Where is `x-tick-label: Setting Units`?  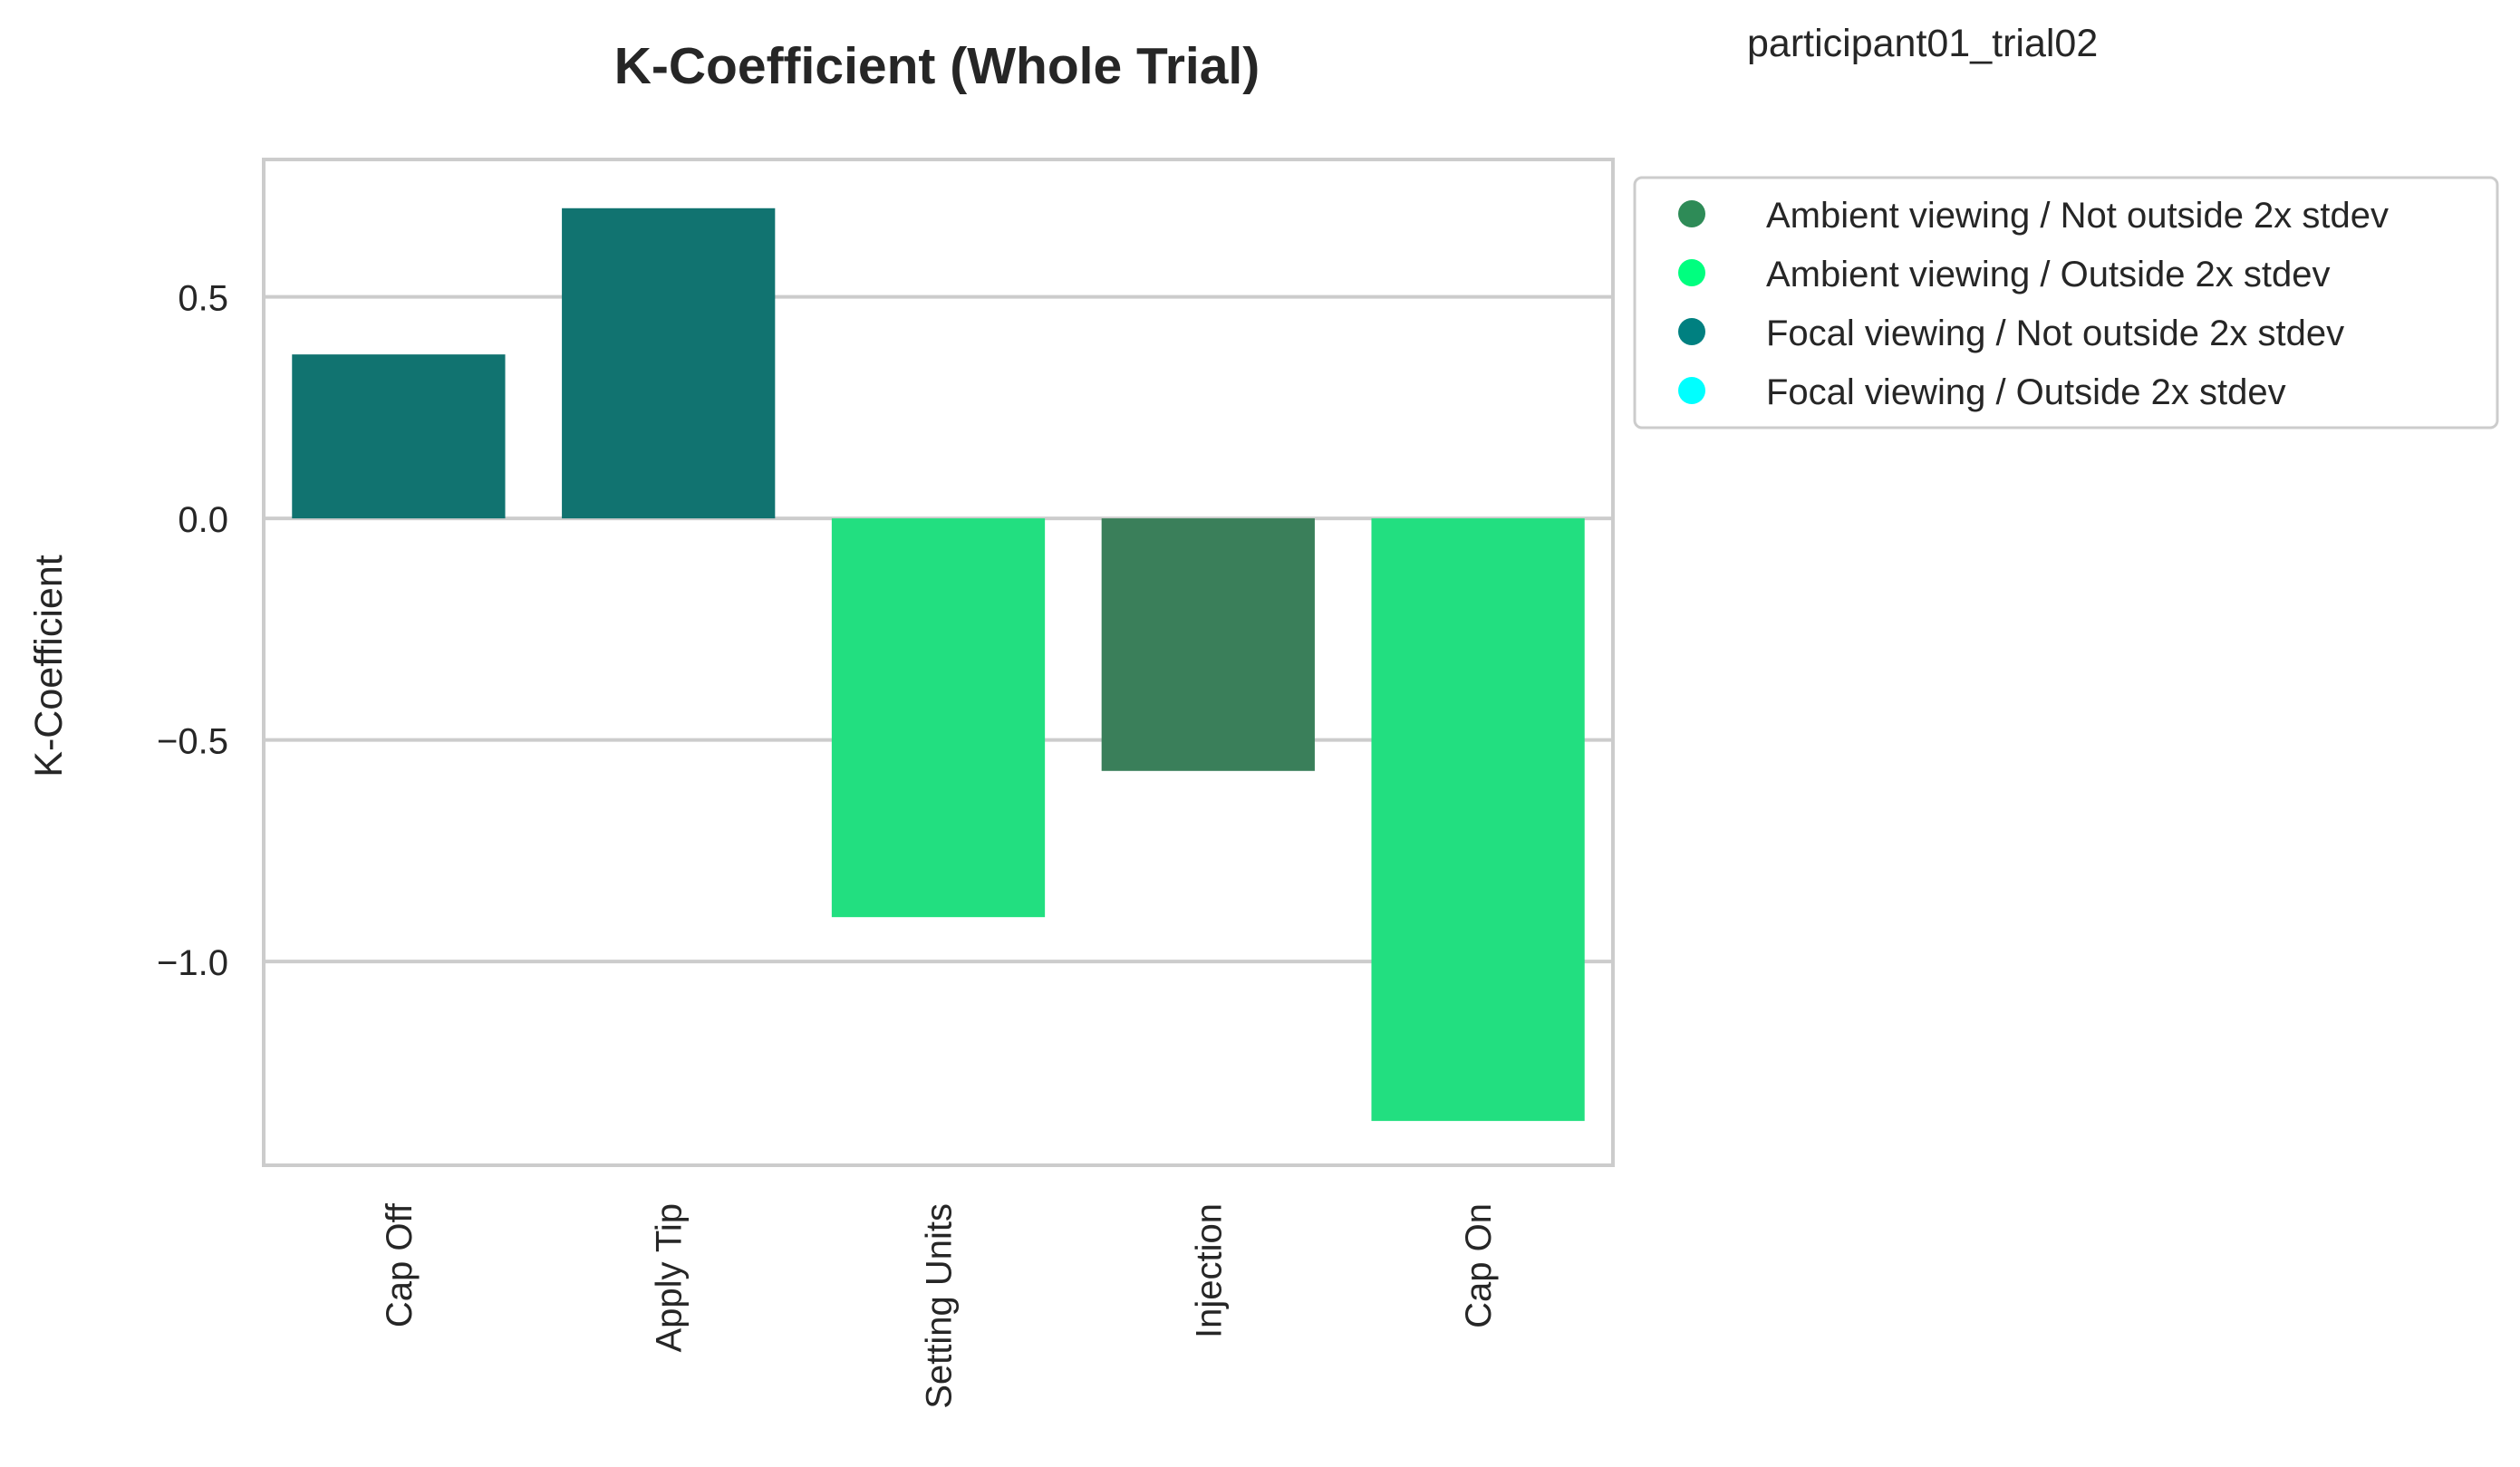 x-tick-label: Setting Units is located at coordinates (940, 1306).